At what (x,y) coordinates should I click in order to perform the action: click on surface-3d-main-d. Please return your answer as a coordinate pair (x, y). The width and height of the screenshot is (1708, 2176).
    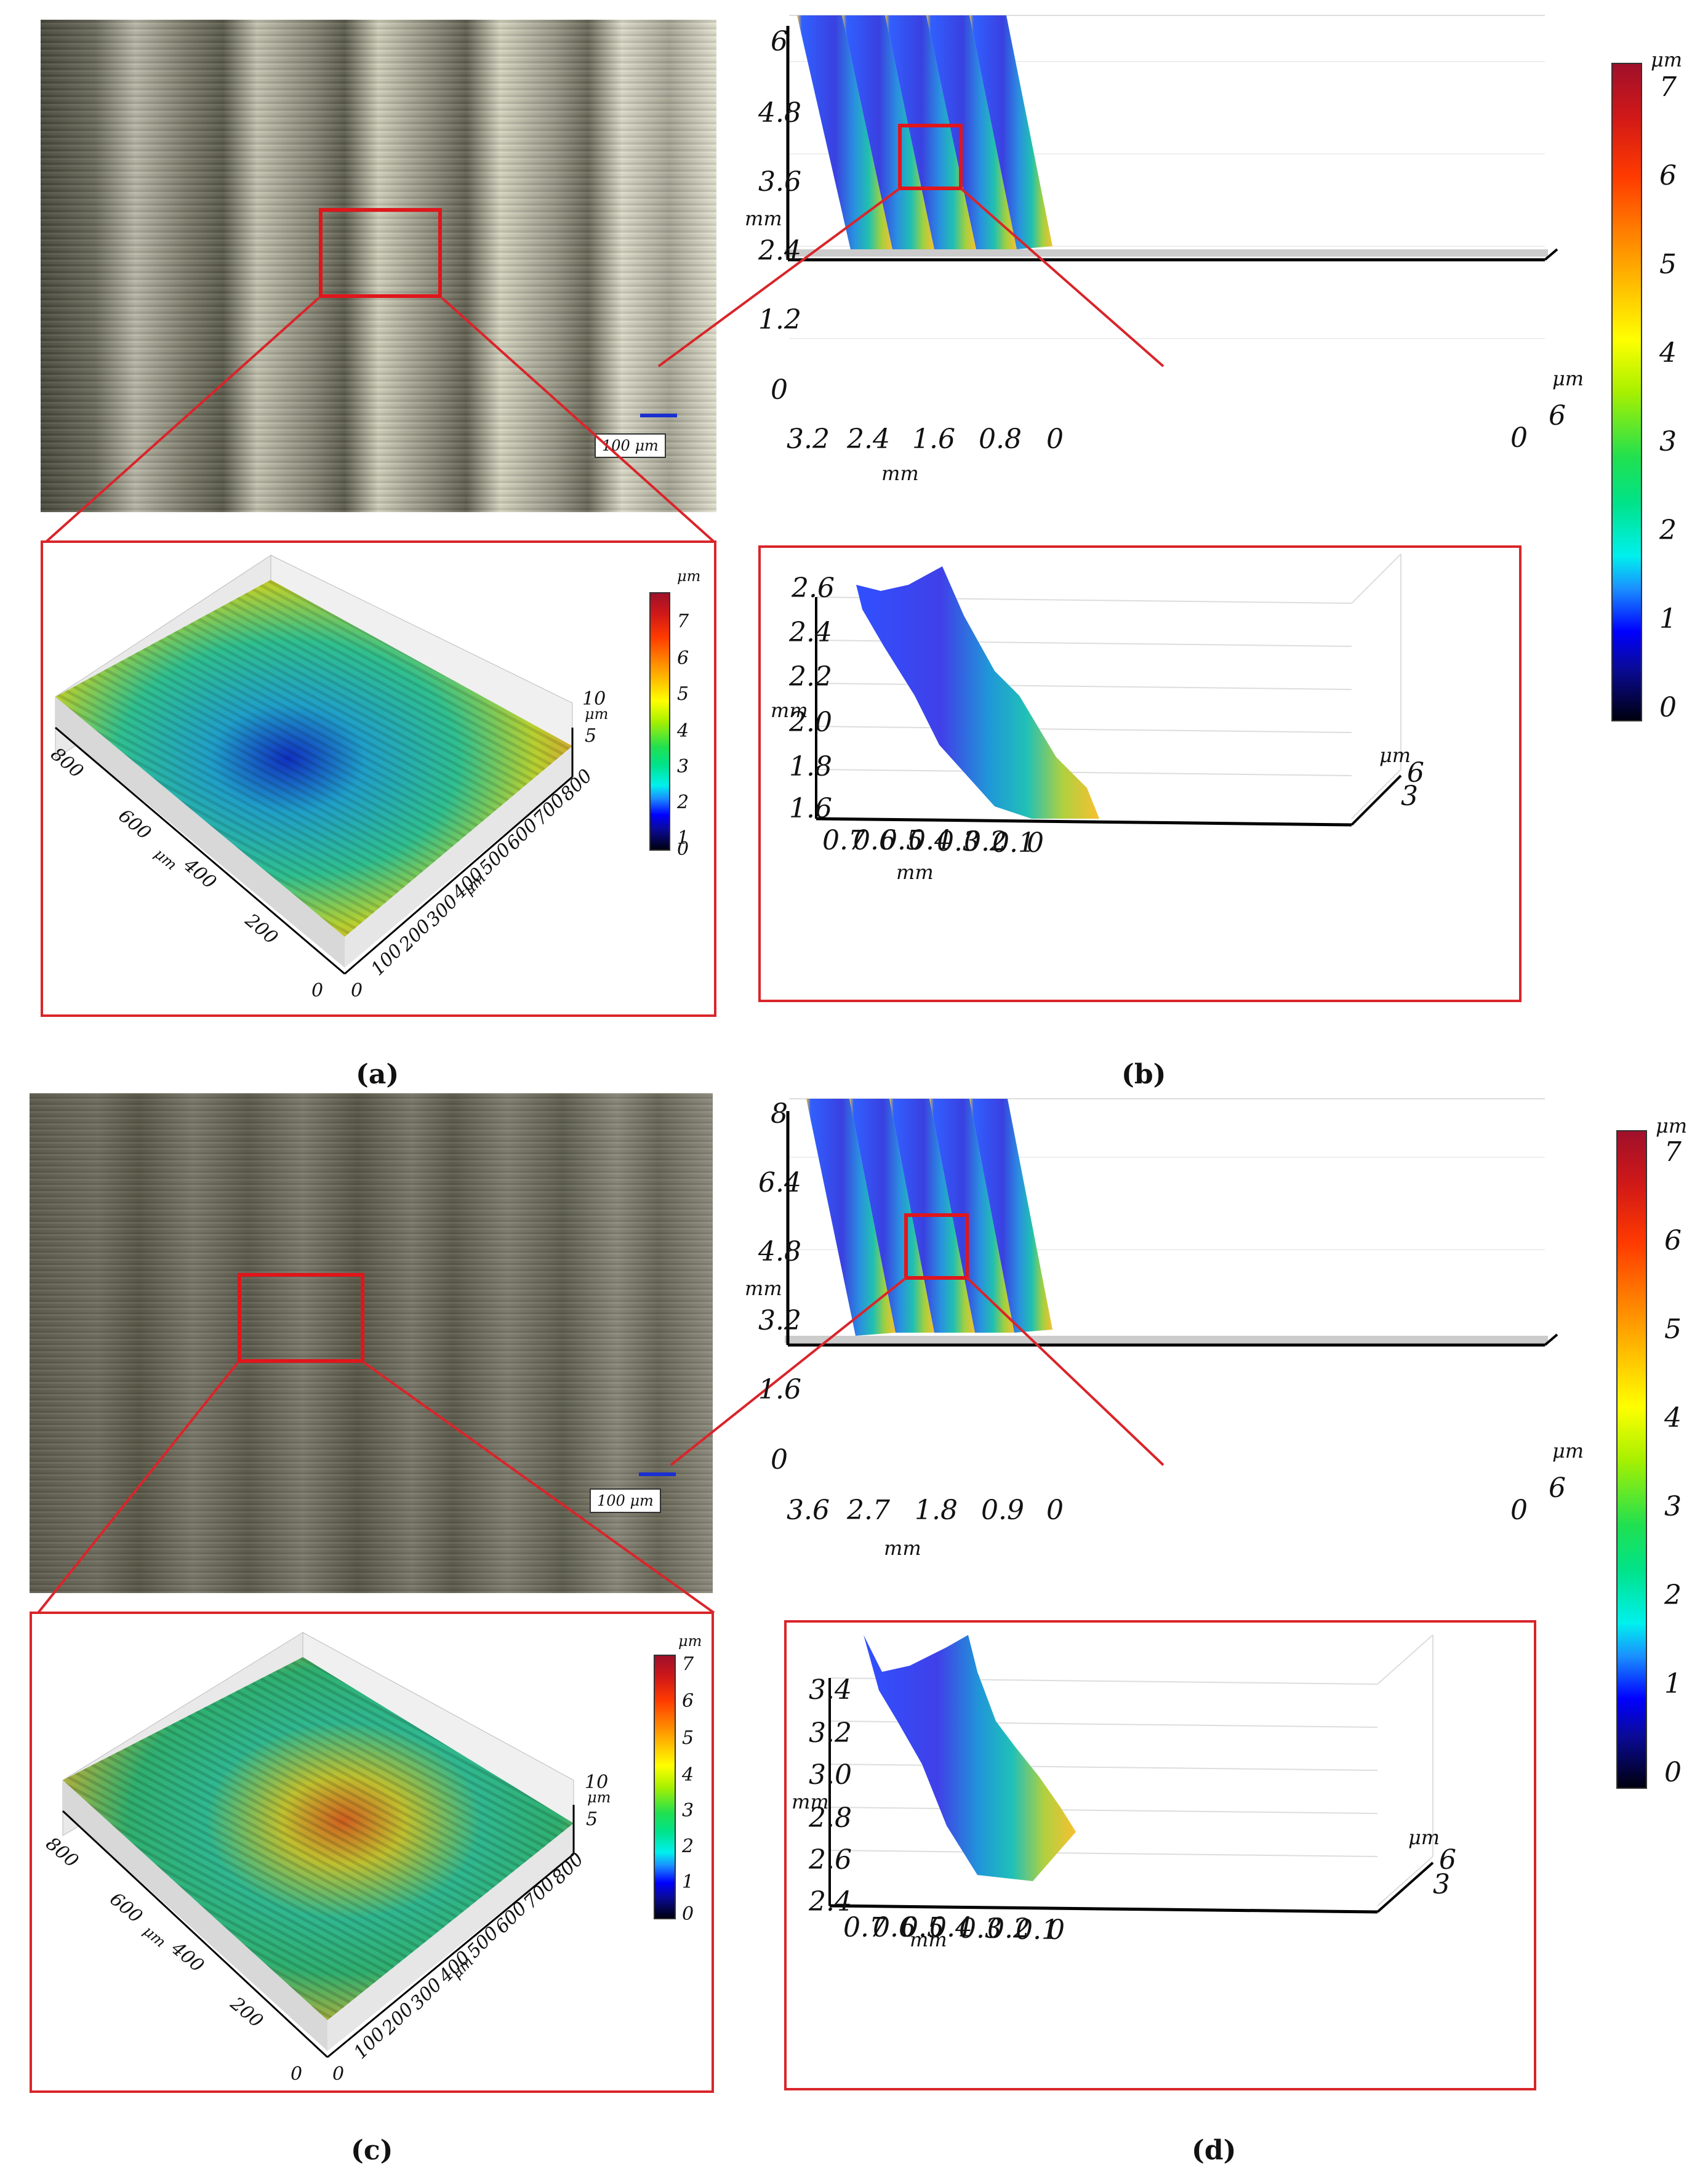
    Looking at the image, I should click on (1114, 1282).